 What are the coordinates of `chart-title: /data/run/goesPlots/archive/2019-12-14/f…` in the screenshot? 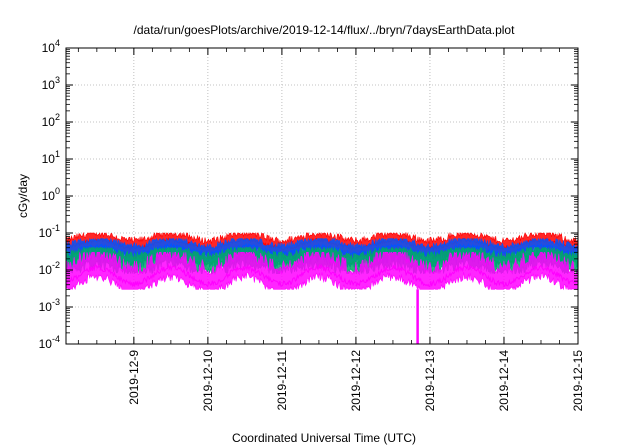 It's located at (325, 30).